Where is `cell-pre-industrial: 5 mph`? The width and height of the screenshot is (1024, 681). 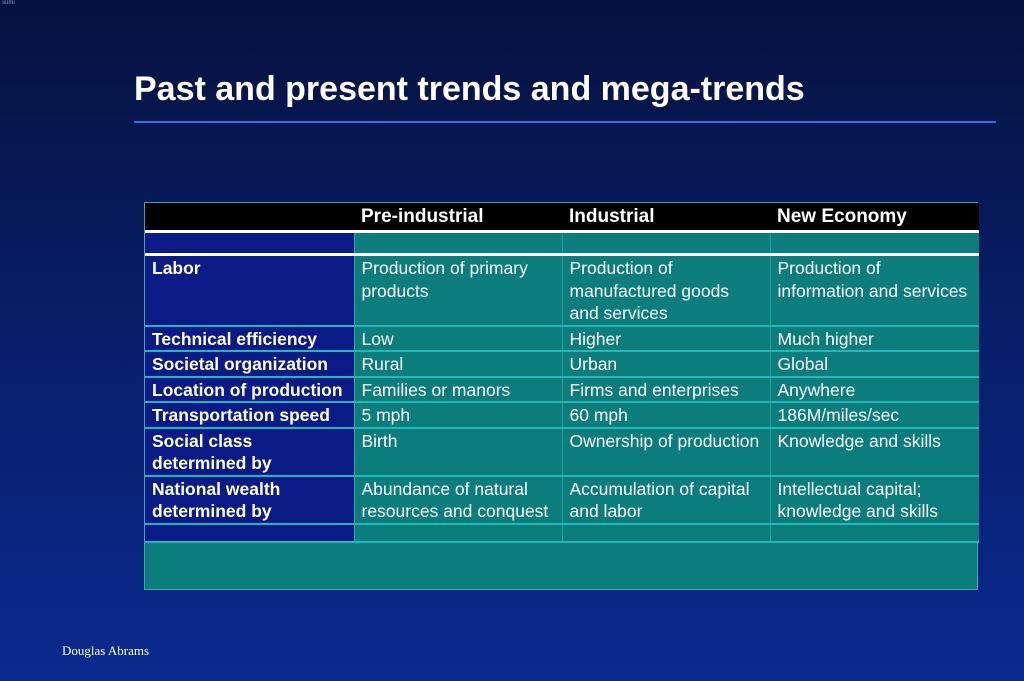 cell-pre-industrial: 5 mph is located at coordinates (457, 415).